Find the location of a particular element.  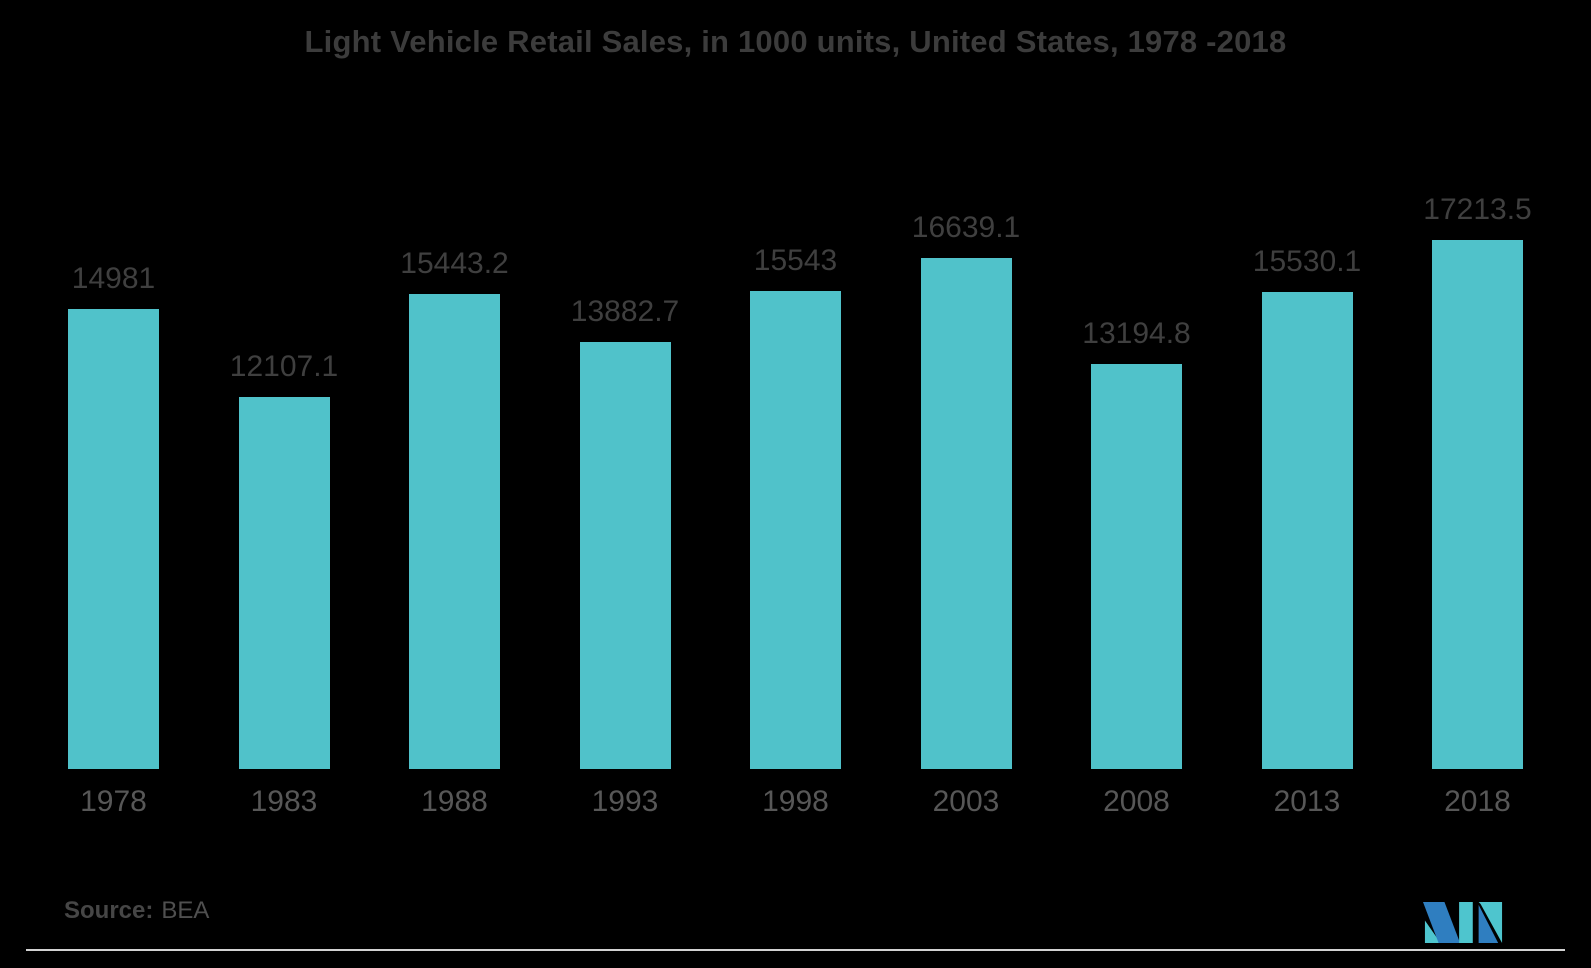

x-axis-label: 2008 is located at coordinates (1136, 801).